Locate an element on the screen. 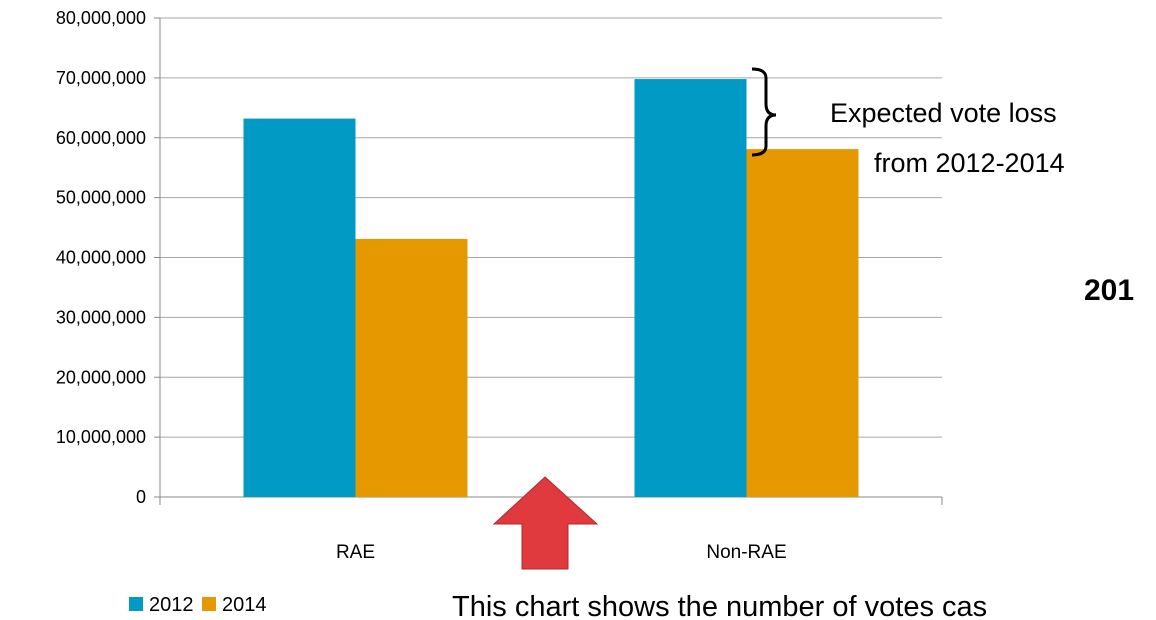 The height and width of the screenshot is (620, 1156). y-tick-label: 50,000,000 is located at coordinates (101, 198).